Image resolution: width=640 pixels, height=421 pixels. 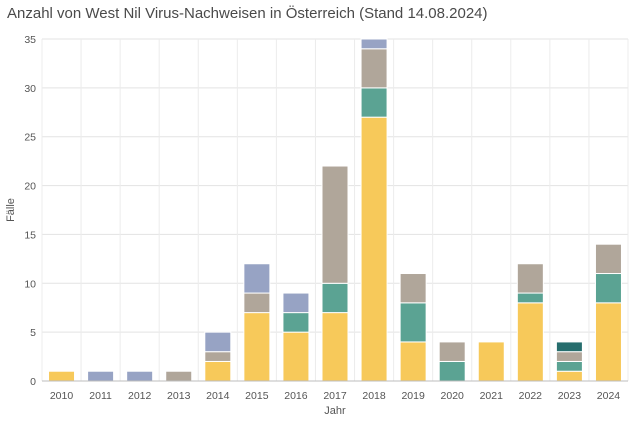 I want to click on x-tick-label: 2020, so click(x=453, y=396).